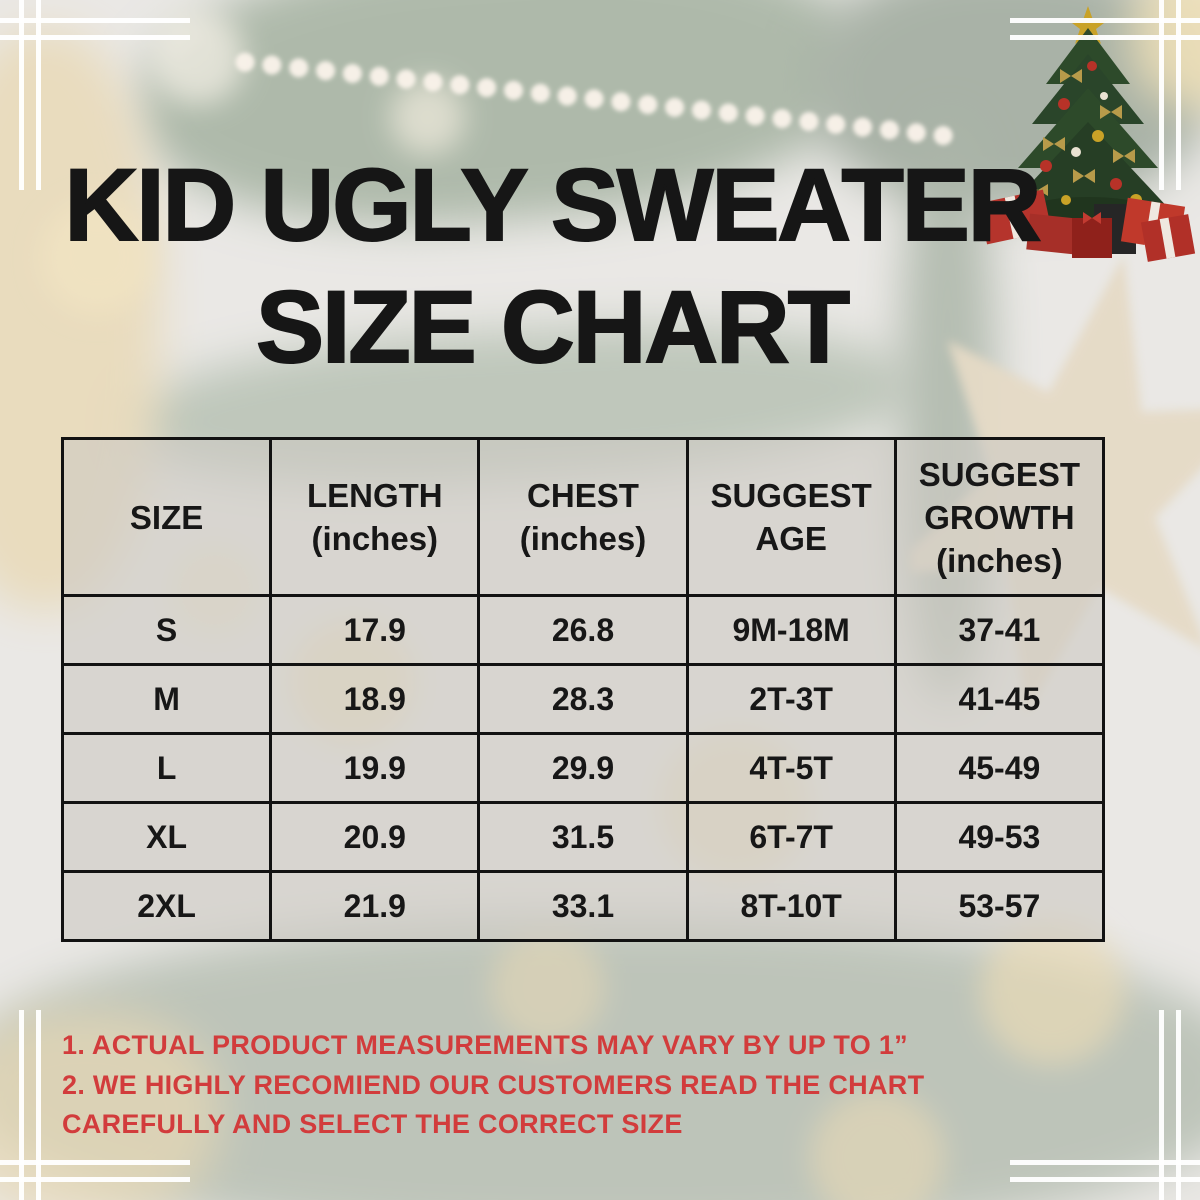 Image resolution: width=1200 pixels, height=1200 pixels. What do you see at coordinates (375, 837) in the screenshot?
I see `table-cell: 20.9` at bounding box center [375, 837].